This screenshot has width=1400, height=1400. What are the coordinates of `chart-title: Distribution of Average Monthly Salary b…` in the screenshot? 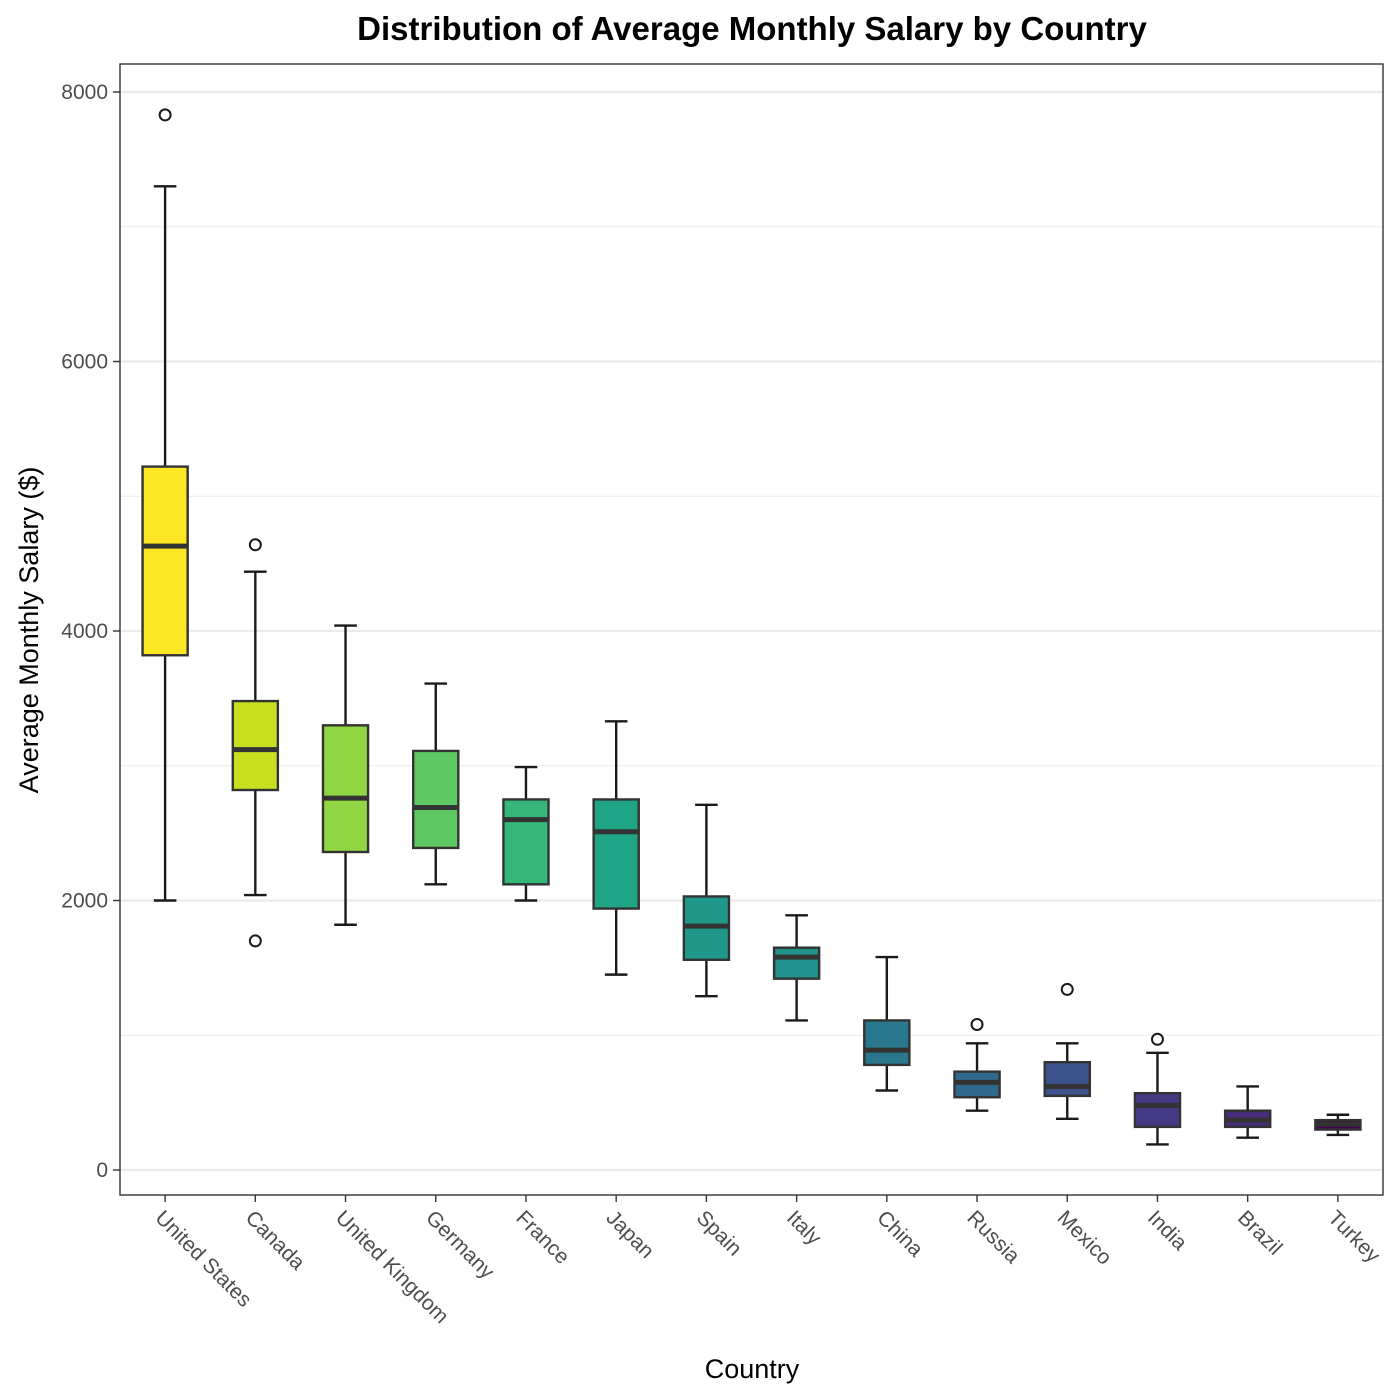 It's located at (752, 28).